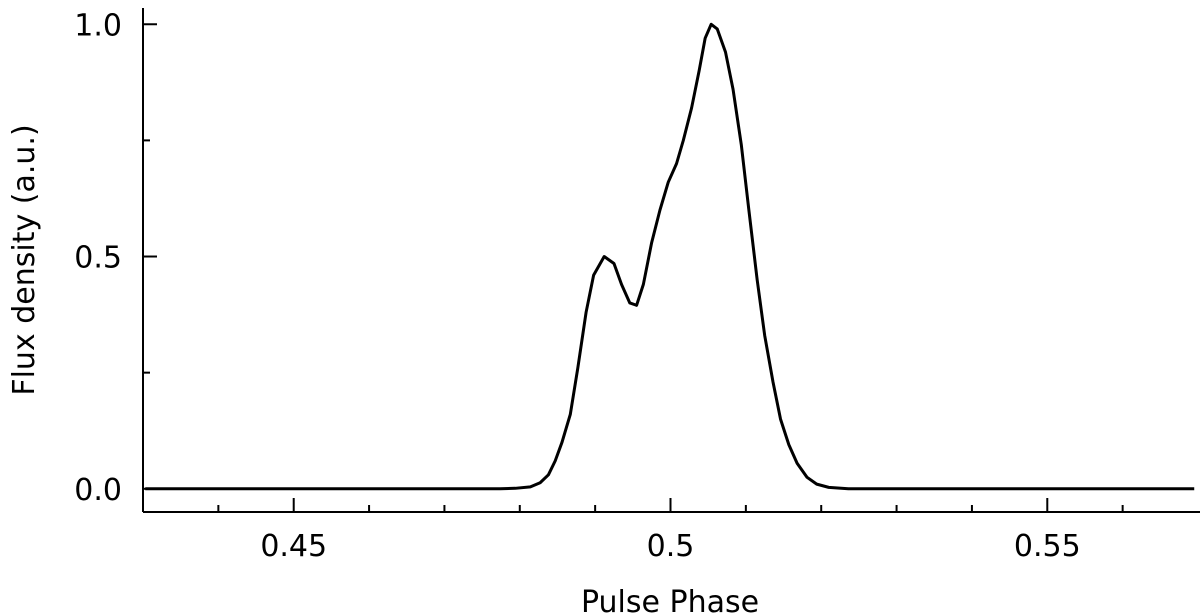  What do you see at coordinates (670, 599) in the screenshot?
I see `x-axis-label: Pulse Phase` at bounding box center [670, 599].